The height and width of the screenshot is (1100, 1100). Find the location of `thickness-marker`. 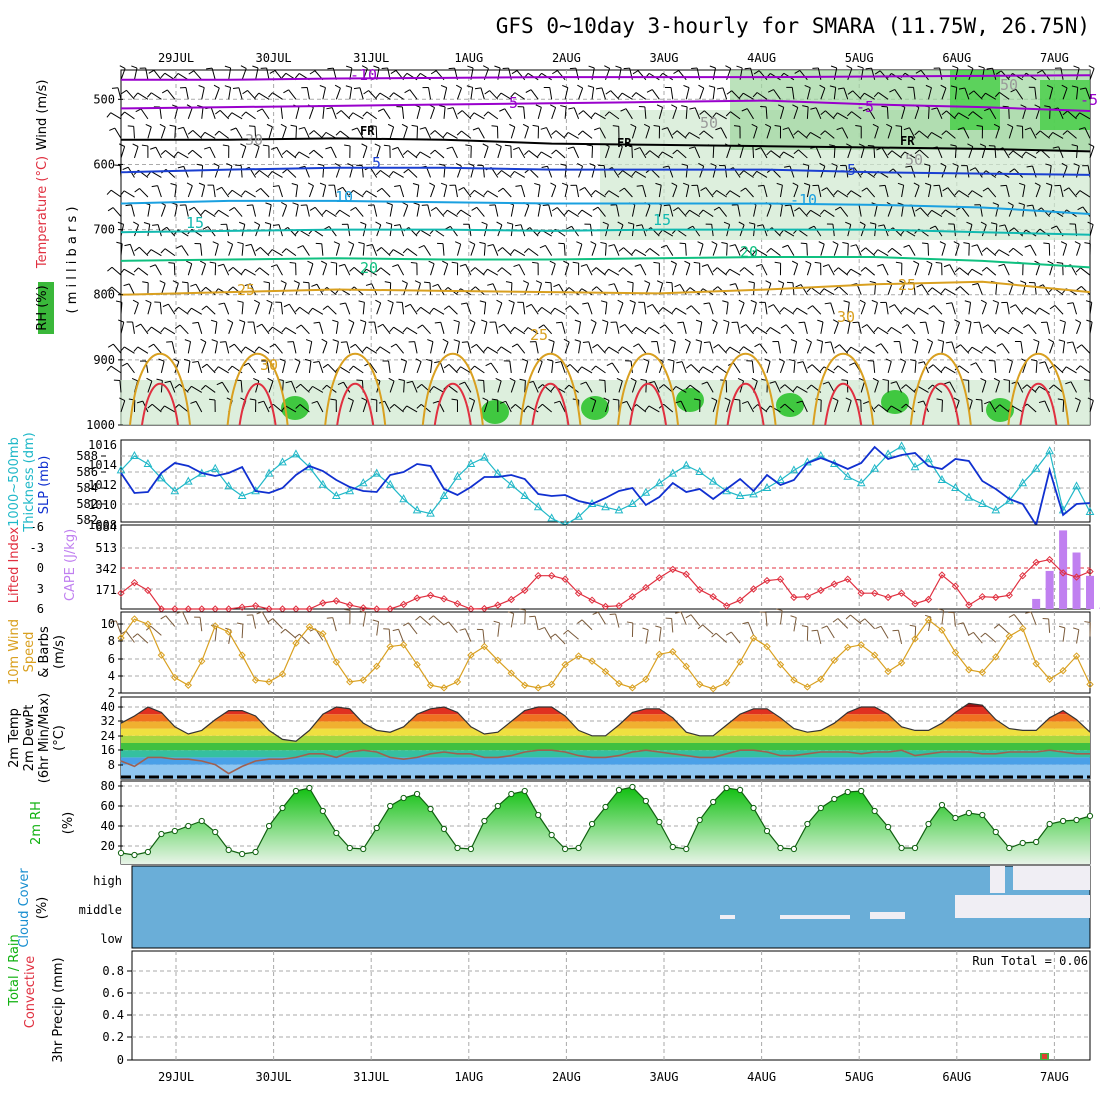

thickness-marker is located at coordinates (1023, 482).